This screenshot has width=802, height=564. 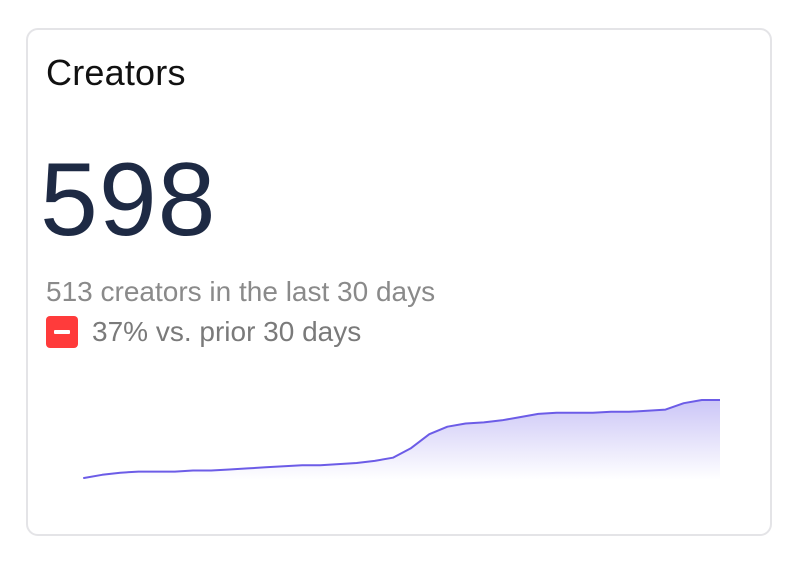 I want to click on sparkline-line, so click(x=401, y=439).